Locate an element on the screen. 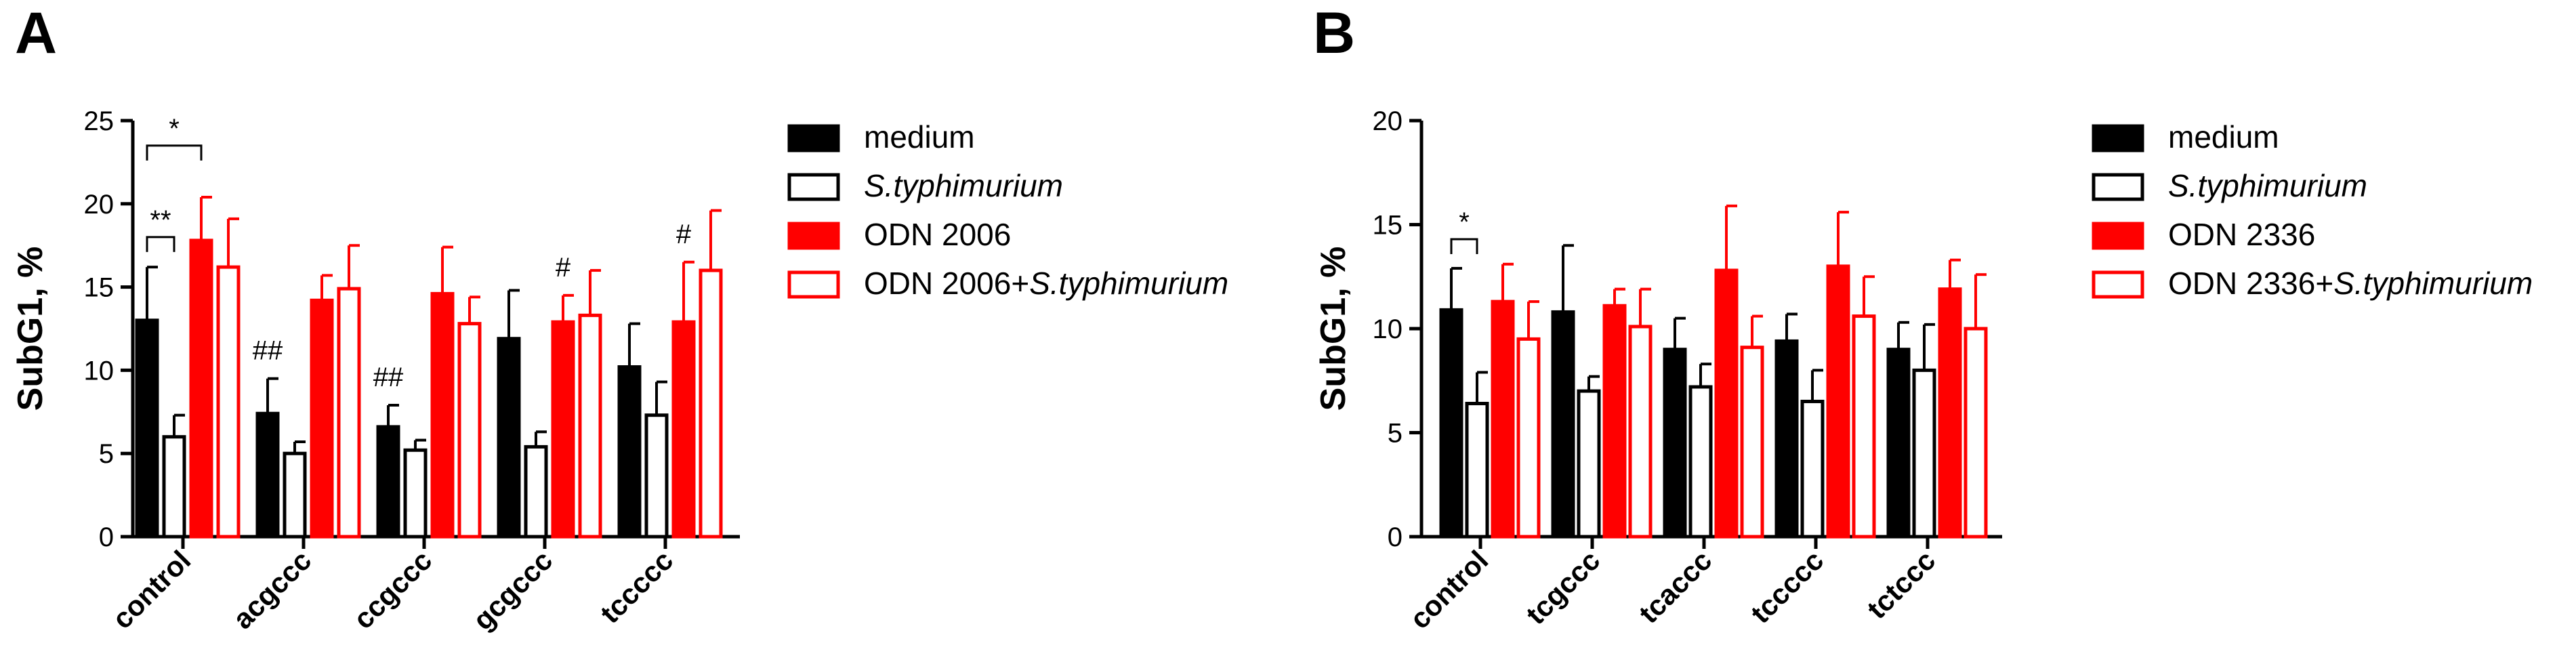 The height and width of the screenshot is (660, 2576). legend-text-plain: ODN 2006 is located at coordinates (937, 235).